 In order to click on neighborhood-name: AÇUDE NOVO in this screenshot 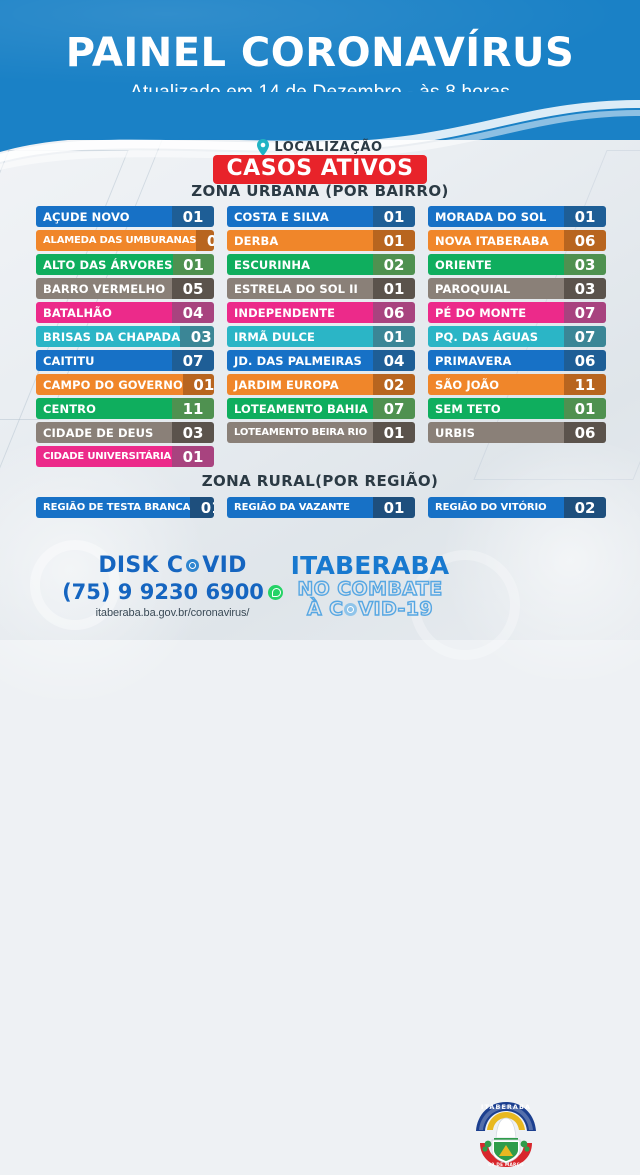, I will do `click(104, 216)`.